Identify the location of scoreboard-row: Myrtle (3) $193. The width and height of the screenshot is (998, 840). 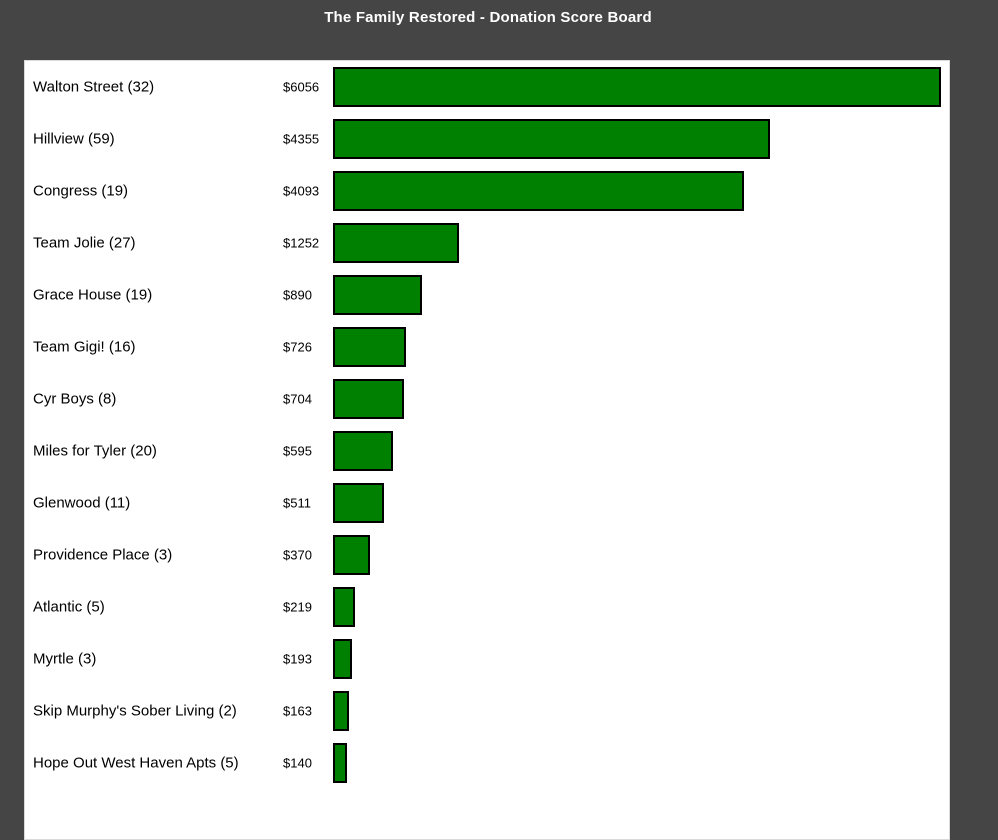
(487, 659).